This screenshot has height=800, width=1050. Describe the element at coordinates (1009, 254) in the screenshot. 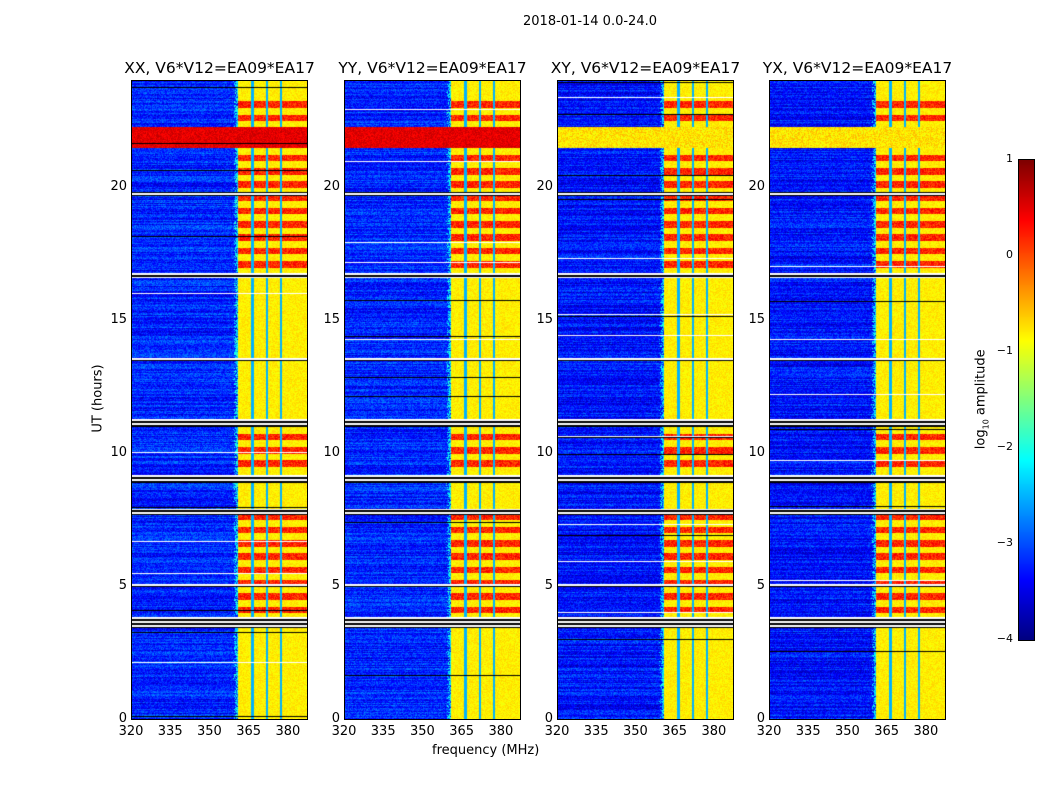

I see `colorbar-tick-label: 0` at that location.